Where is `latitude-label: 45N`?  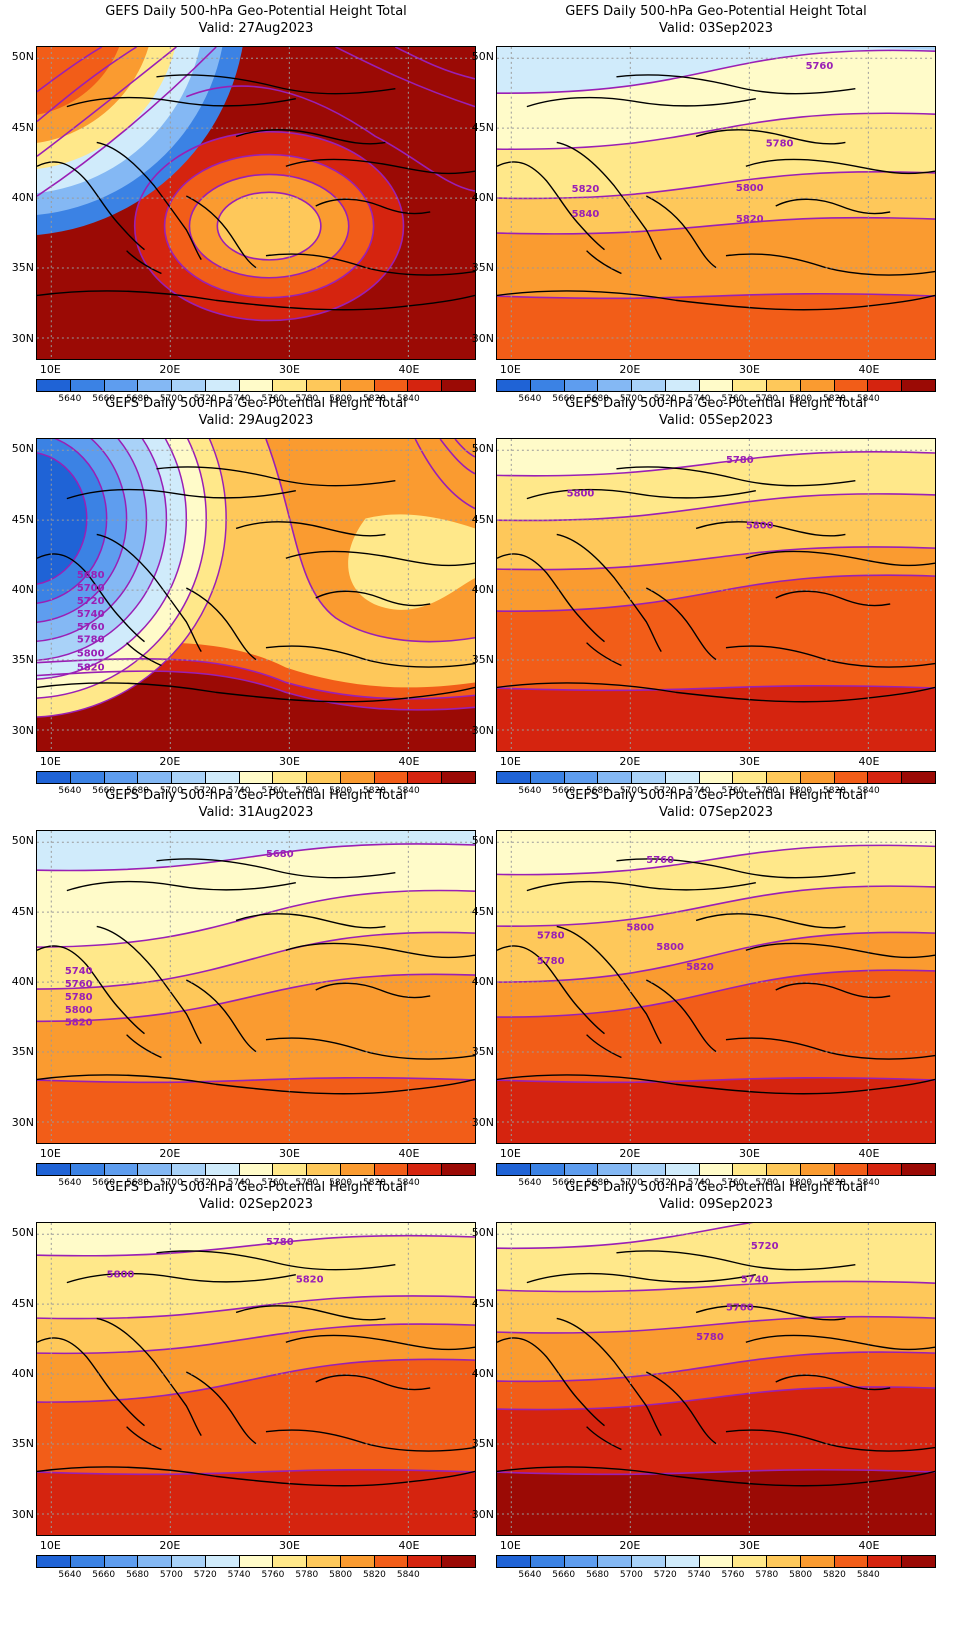 latitude-label: 45N is located at coordinates (482, 519).